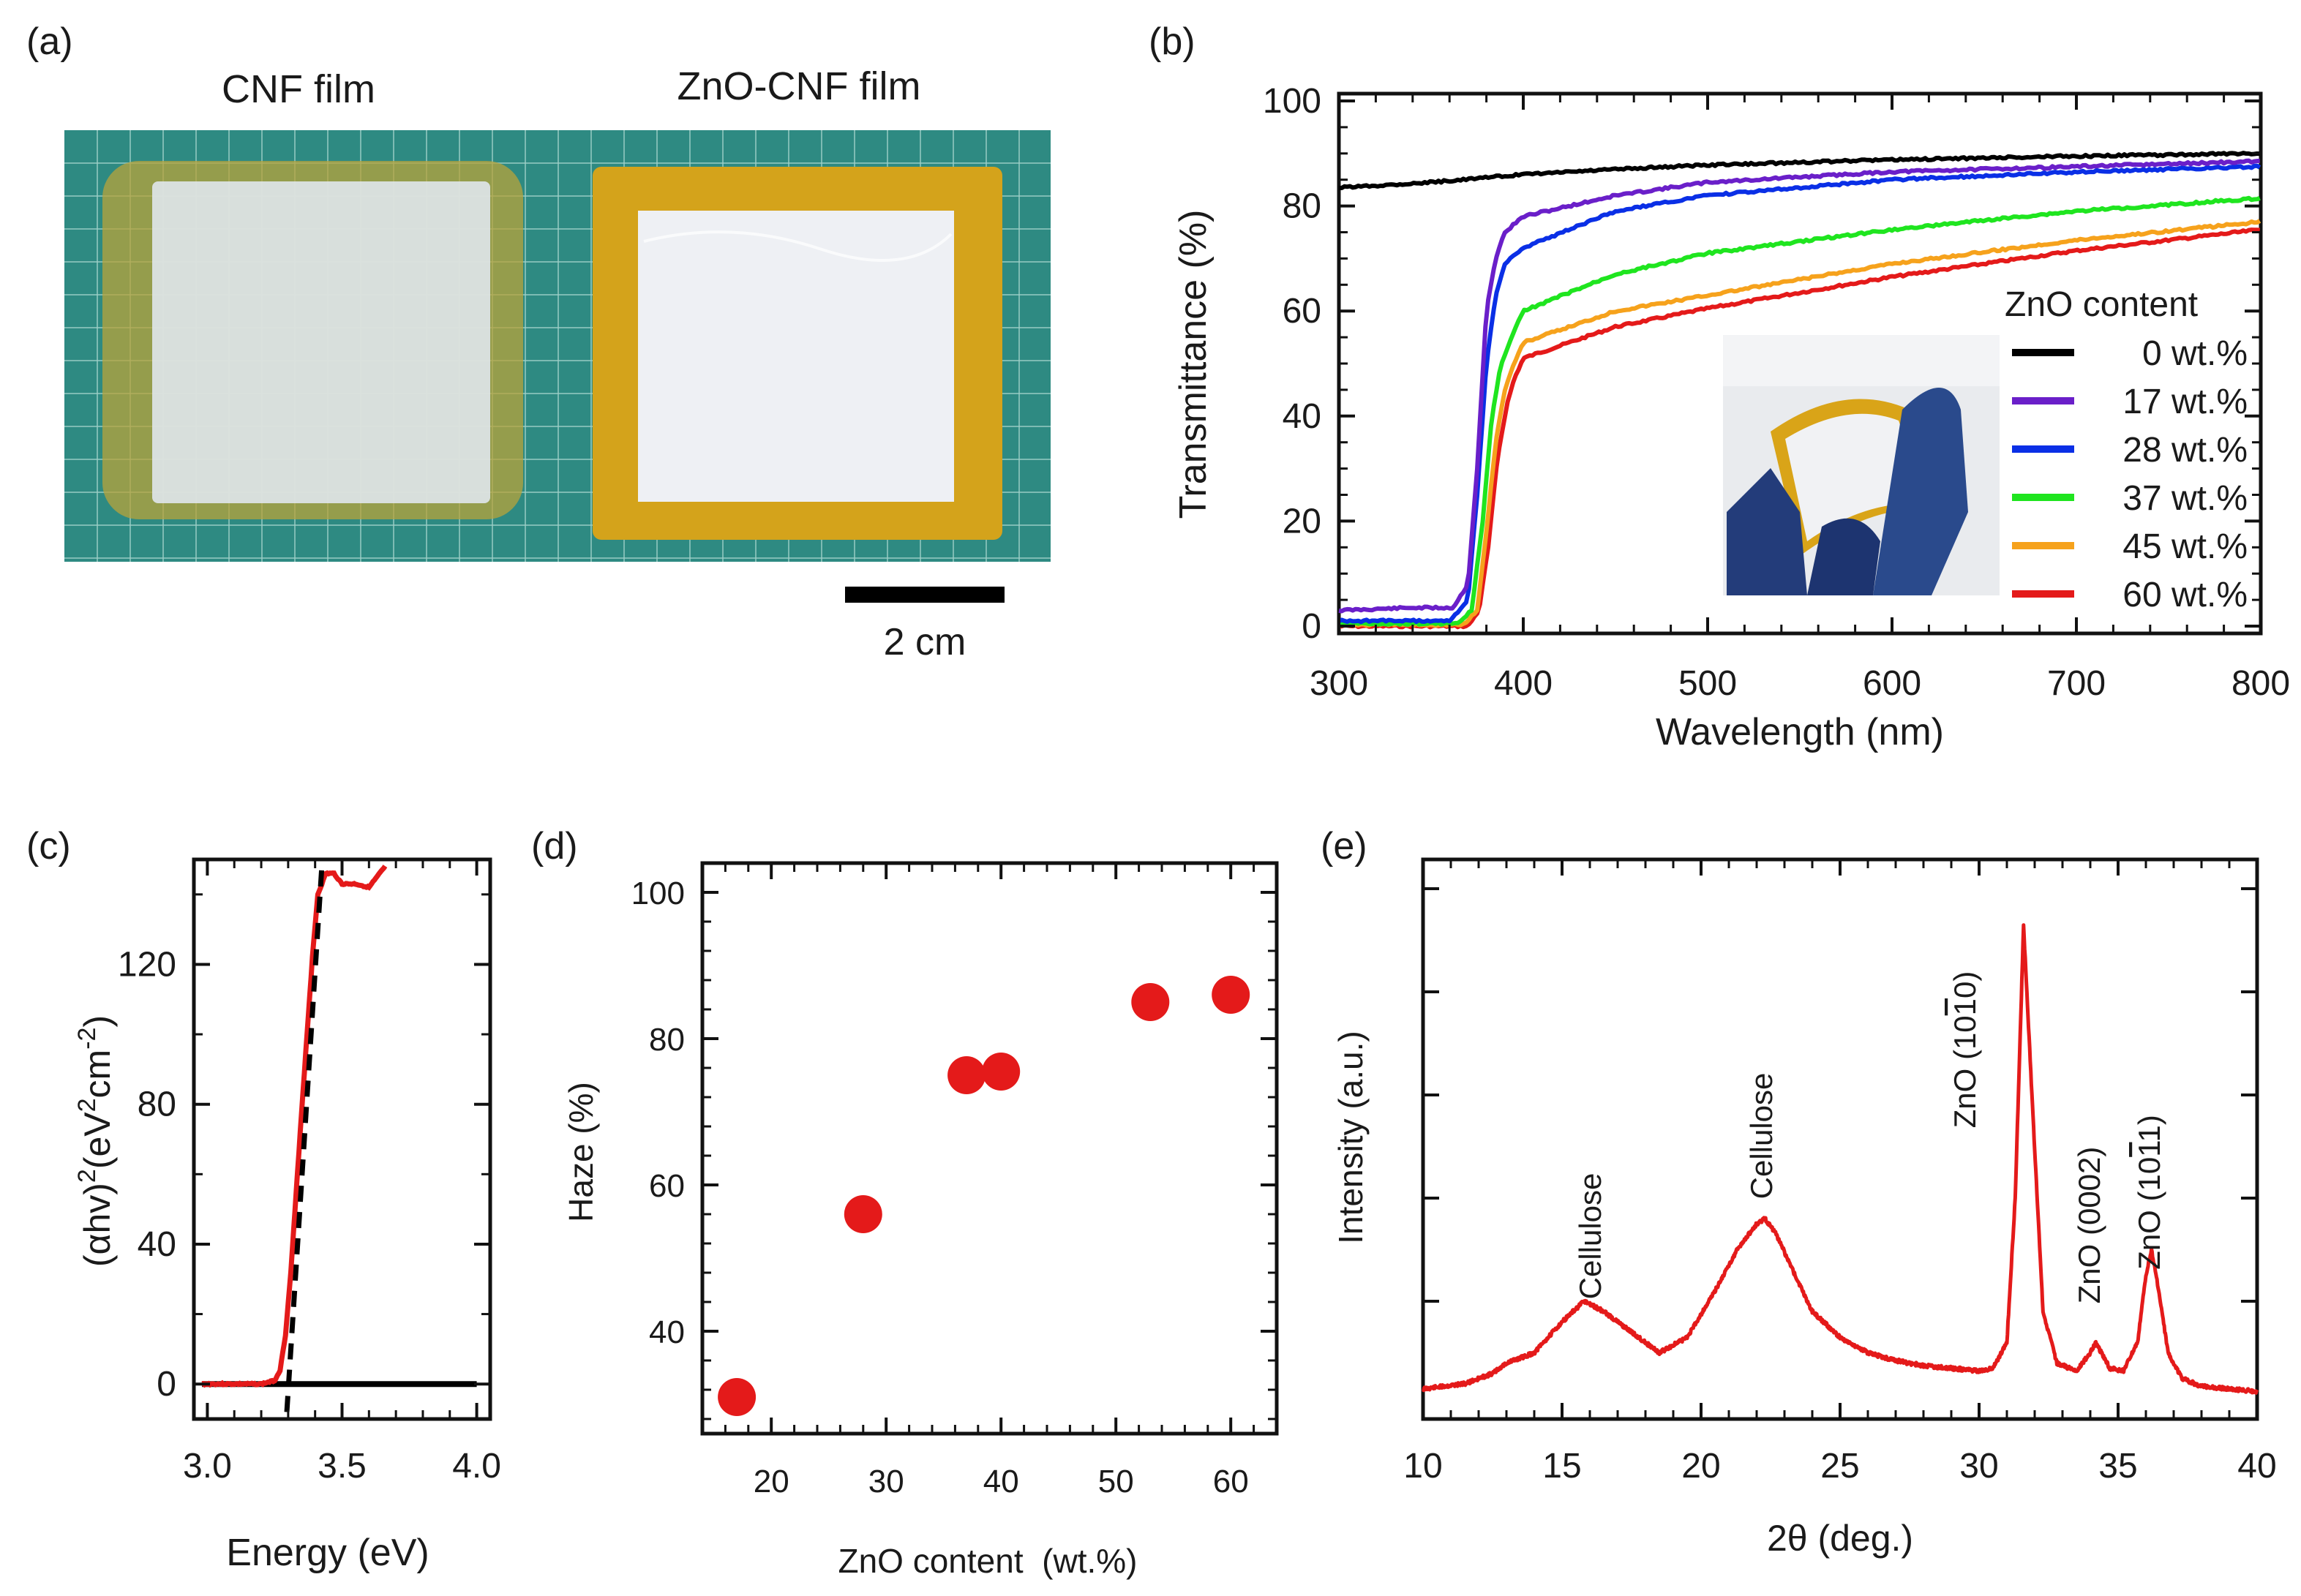  I want to click on annotation-zno-0002: ZnO (0002), so click(2089, 1225).